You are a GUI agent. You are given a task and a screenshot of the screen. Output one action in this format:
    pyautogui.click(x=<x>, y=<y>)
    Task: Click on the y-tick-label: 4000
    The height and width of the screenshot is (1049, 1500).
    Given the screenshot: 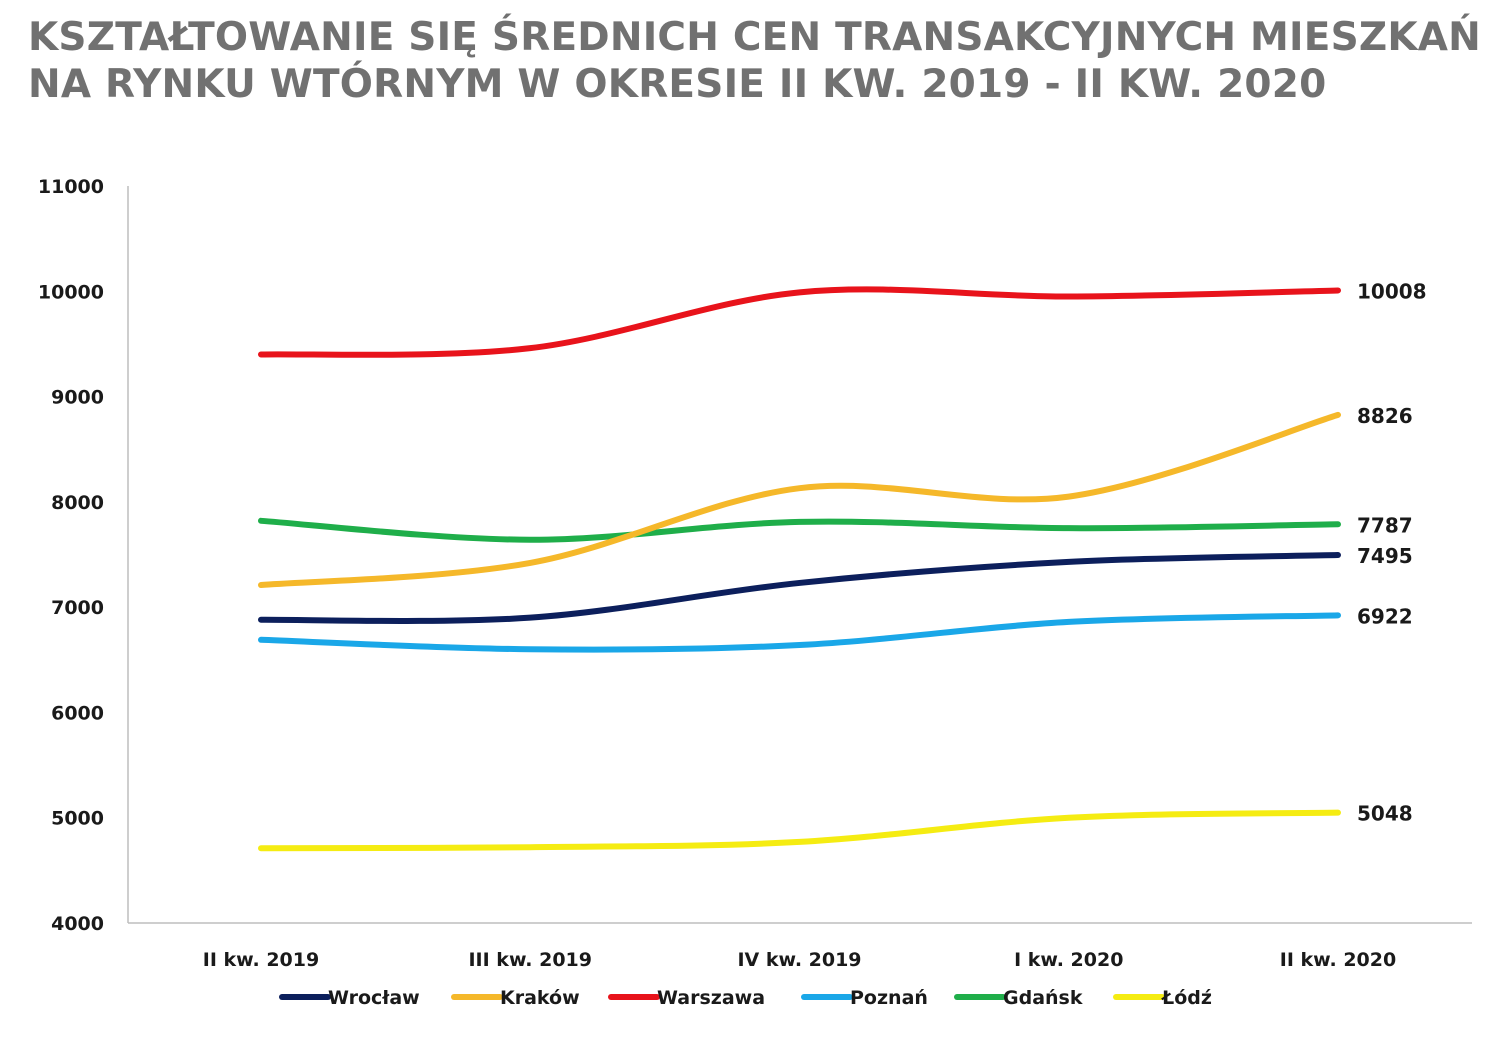 What is the action you would take?
    pyautogui.click(x=77, y=924)
    